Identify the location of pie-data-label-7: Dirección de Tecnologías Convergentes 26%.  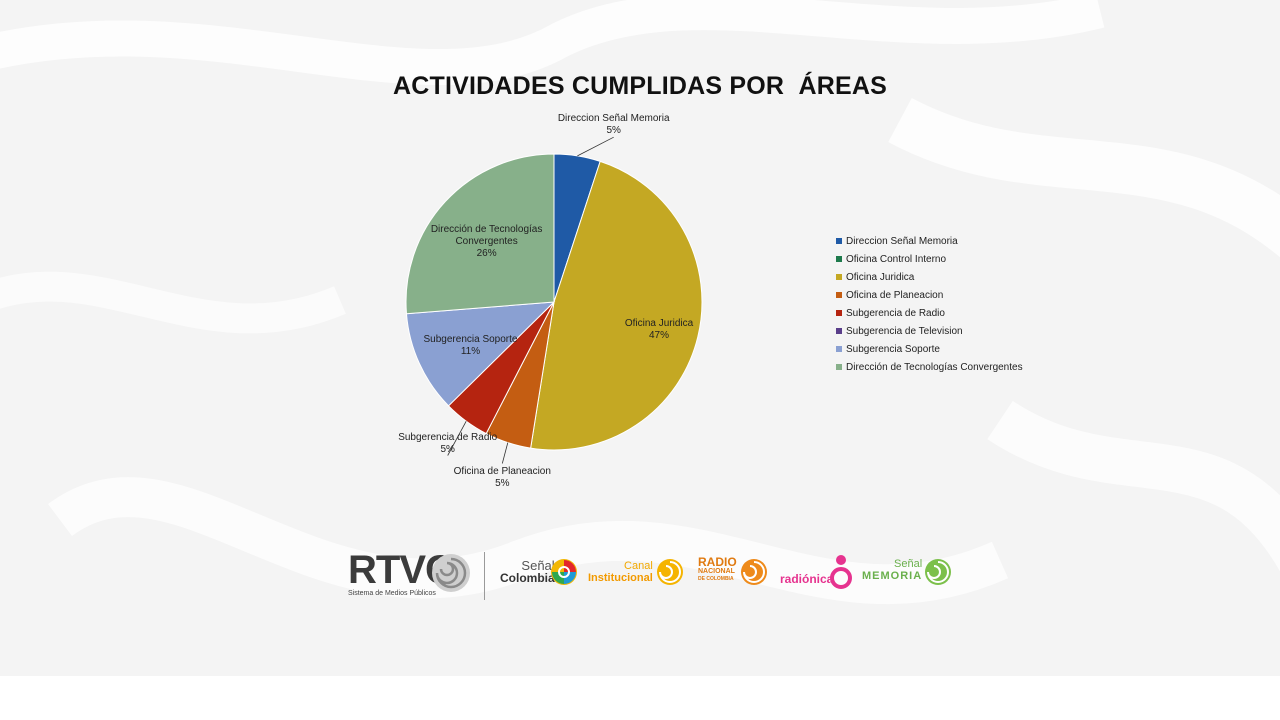
(487, 242).